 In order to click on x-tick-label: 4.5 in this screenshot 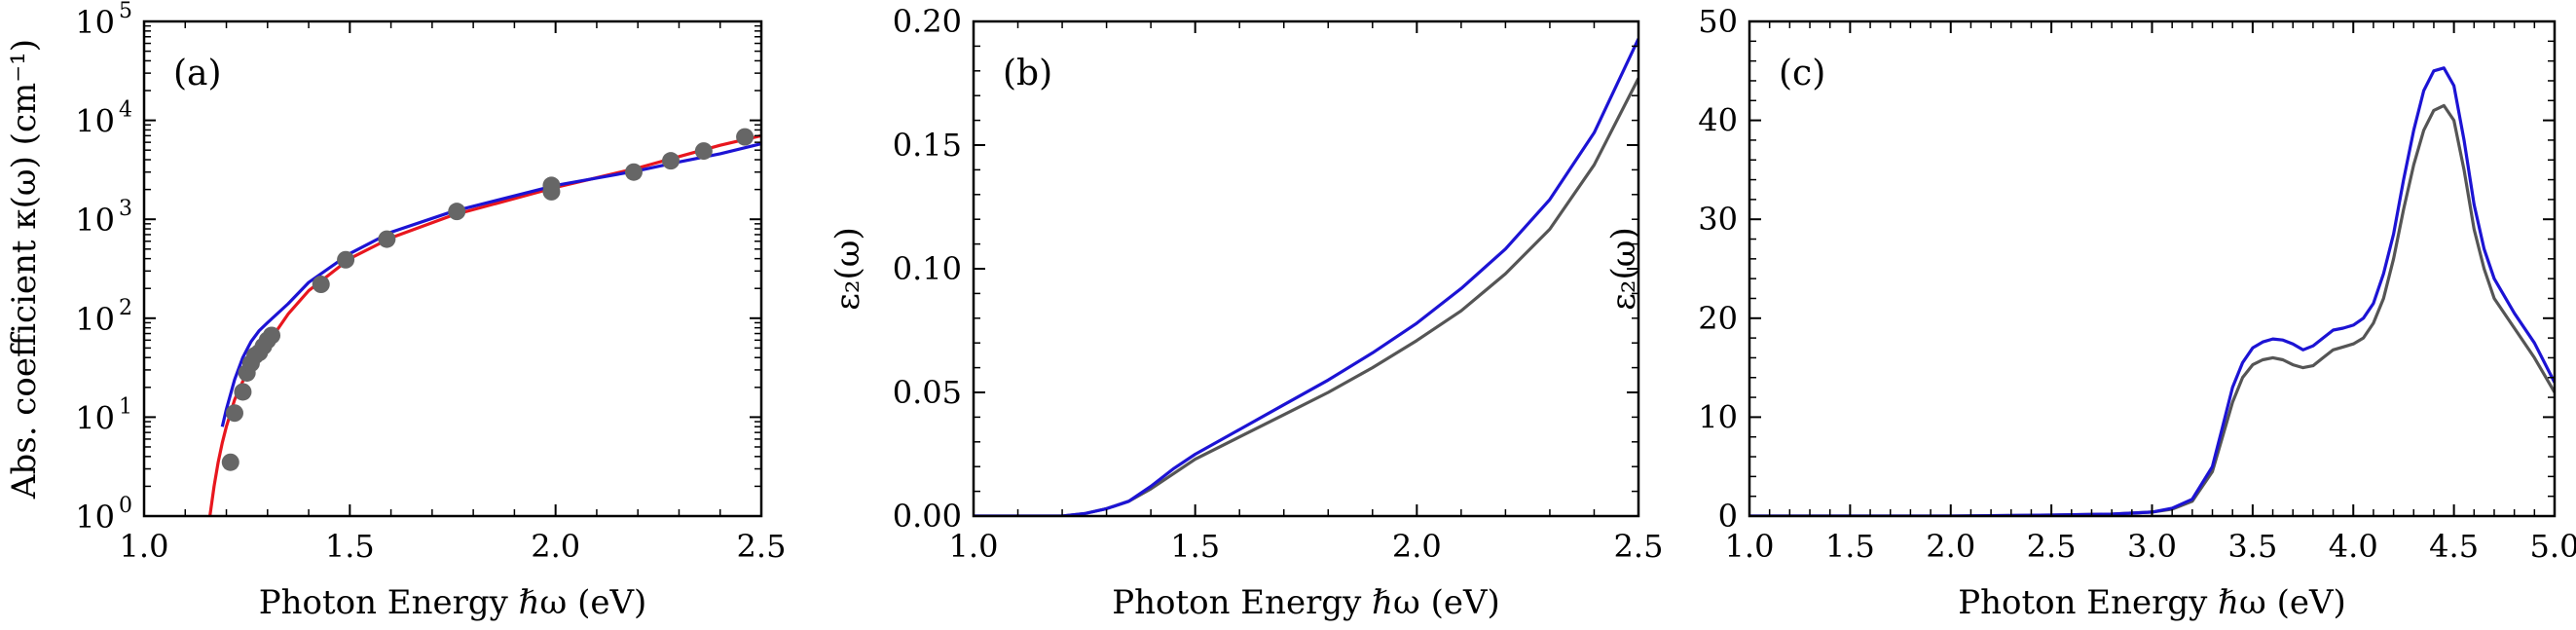, I will do `click(2454, 546)`.